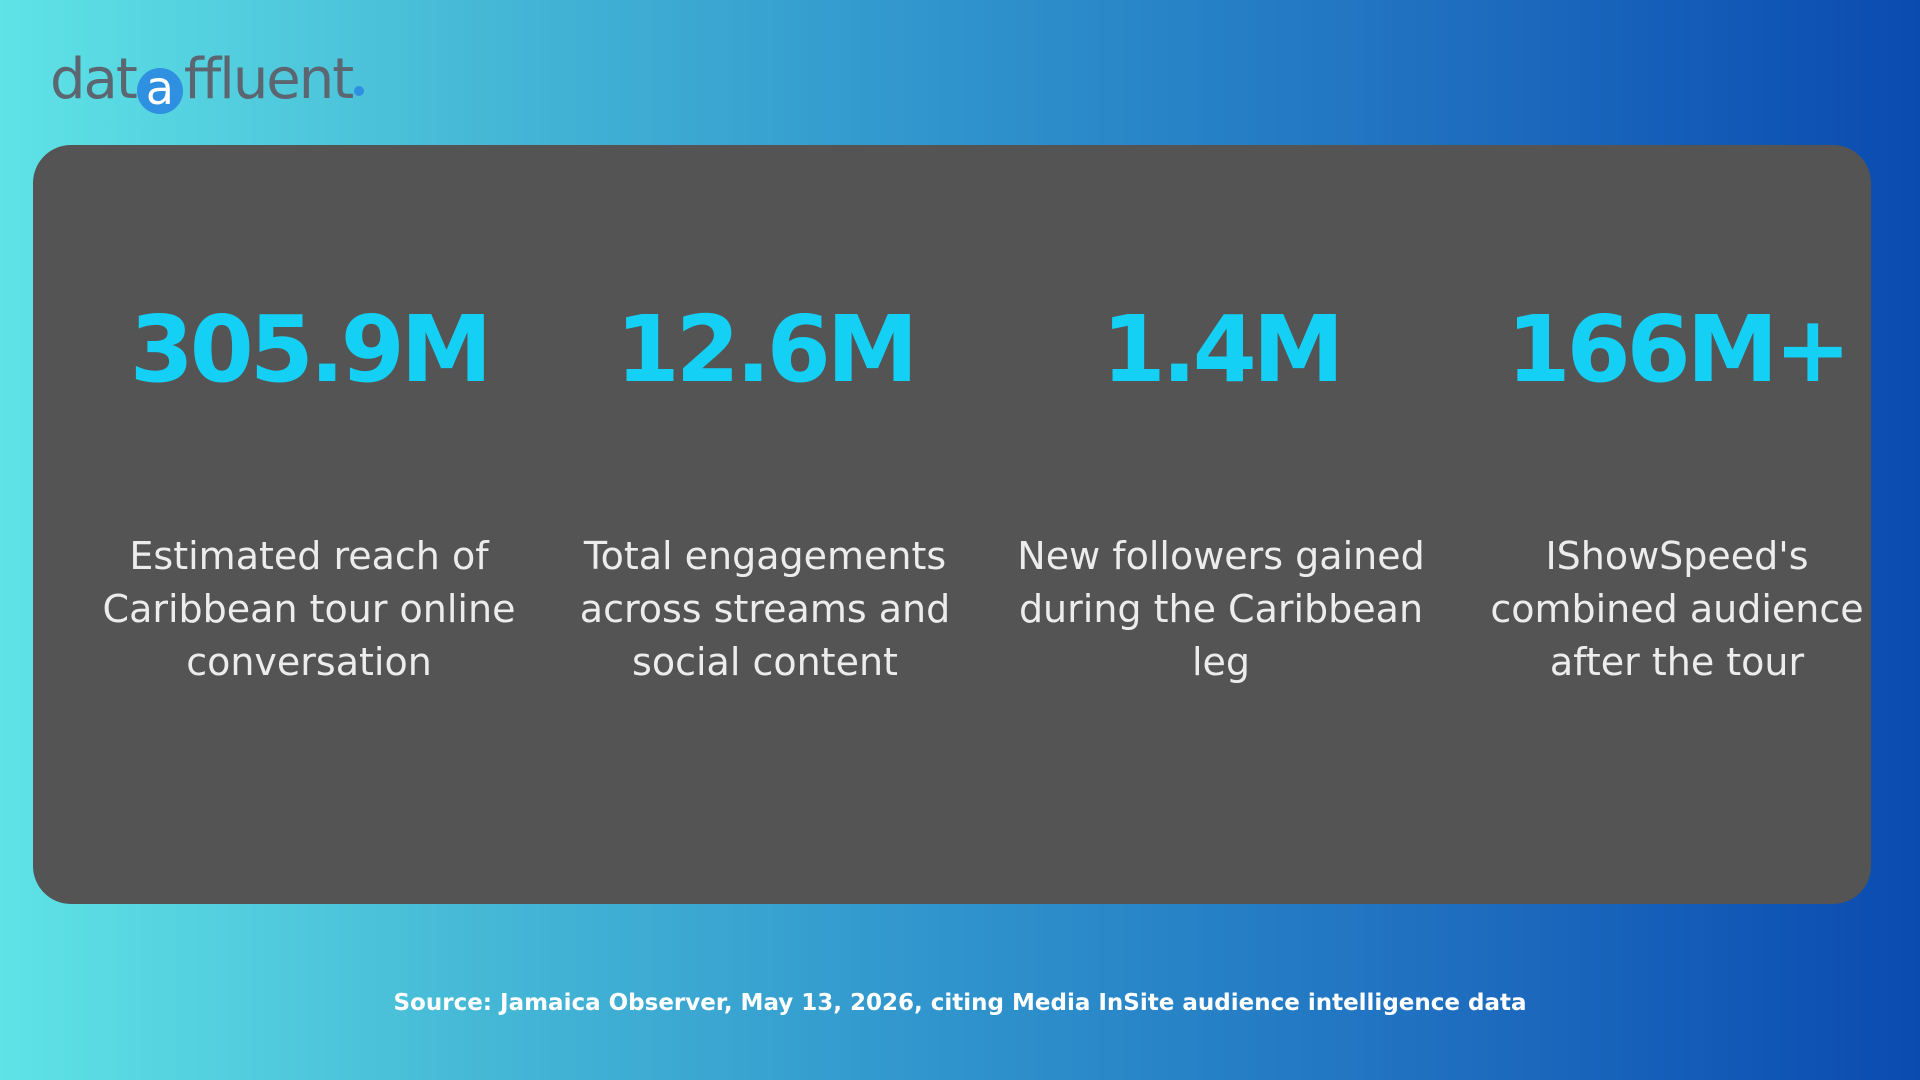 The image size is (1920, 1080). I want to click on stat-value: 166M+, so click(1679, 349).